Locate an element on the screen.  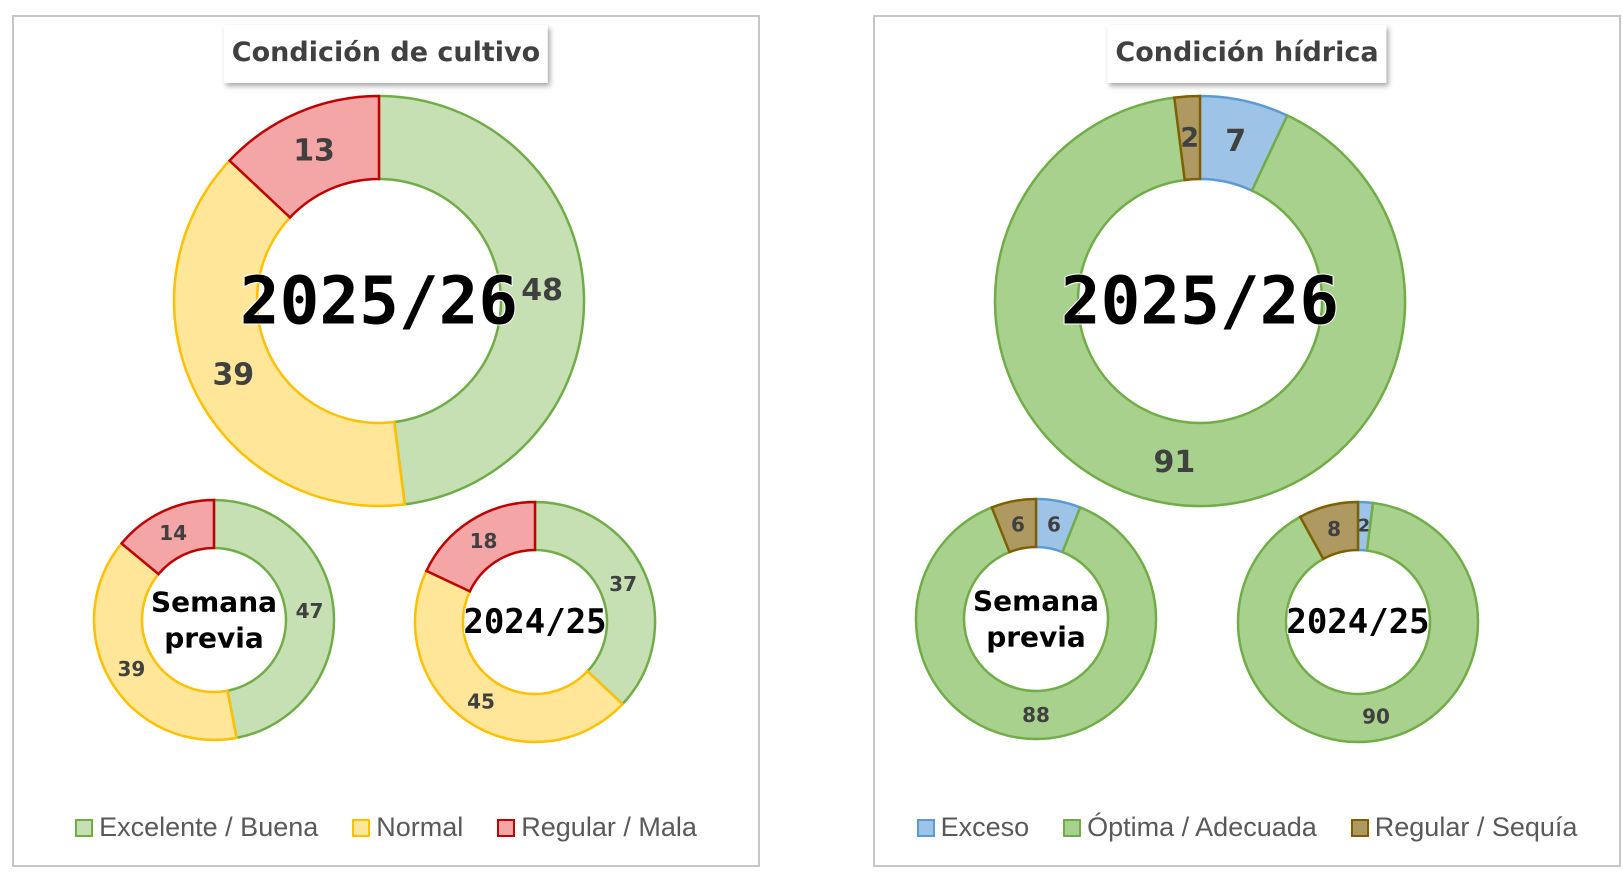
data-label: 91 is located at coordinates (1175, 462).